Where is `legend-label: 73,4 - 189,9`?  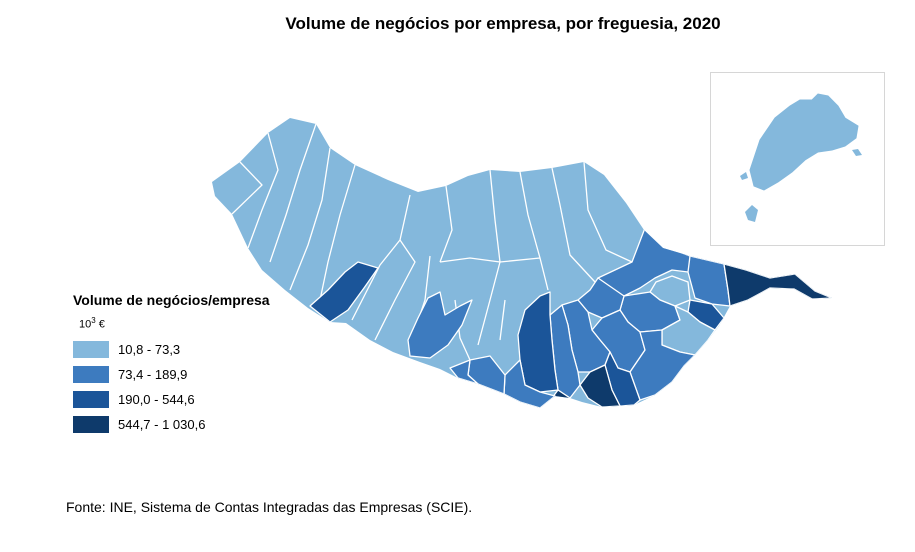
legend-label: 73,4 - 189,9 is located at coordinates (153, 374).